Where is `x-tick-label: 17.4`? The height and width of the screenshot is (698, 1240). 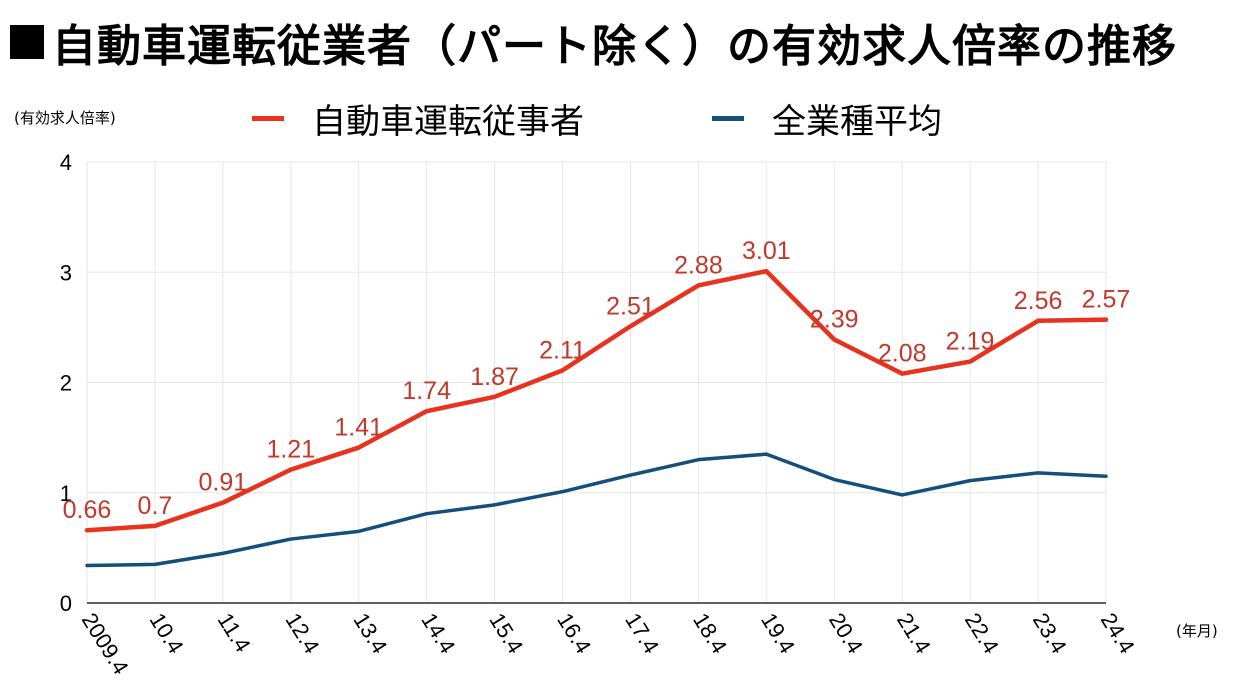
x-tick-label: 17.4 is located at coordinates (642, 633).